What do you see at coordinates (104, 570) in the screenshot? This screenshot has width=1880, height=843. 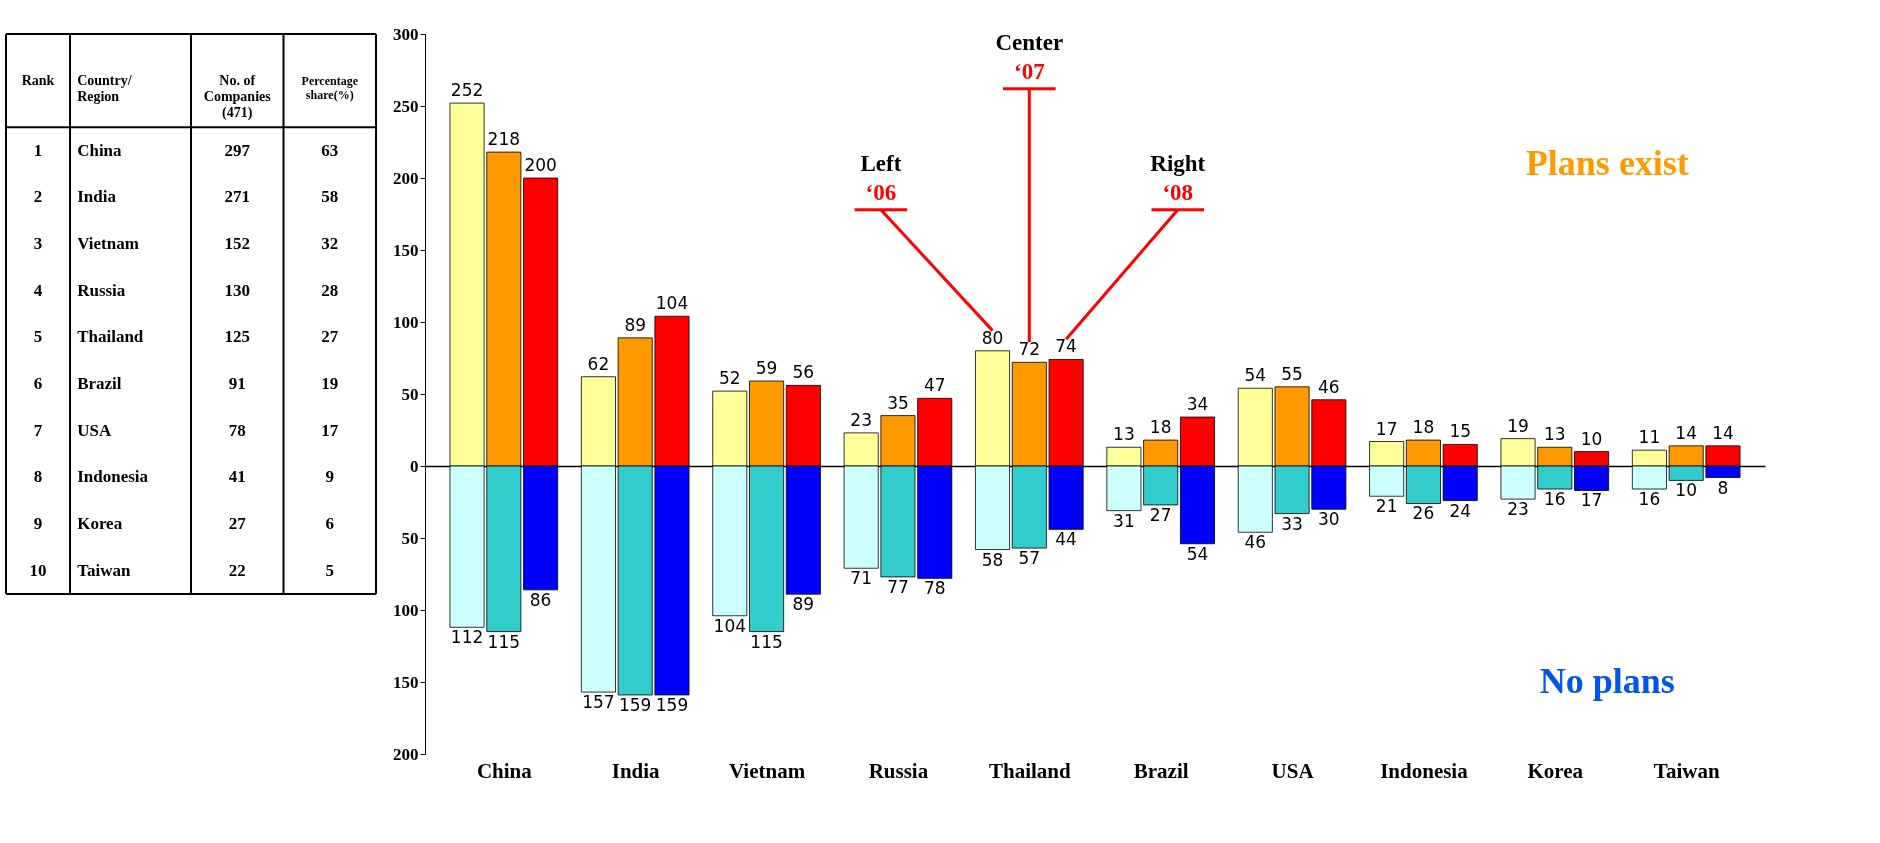 I see `y-tick-label: Taiwan` at bounding box center [104, 570].